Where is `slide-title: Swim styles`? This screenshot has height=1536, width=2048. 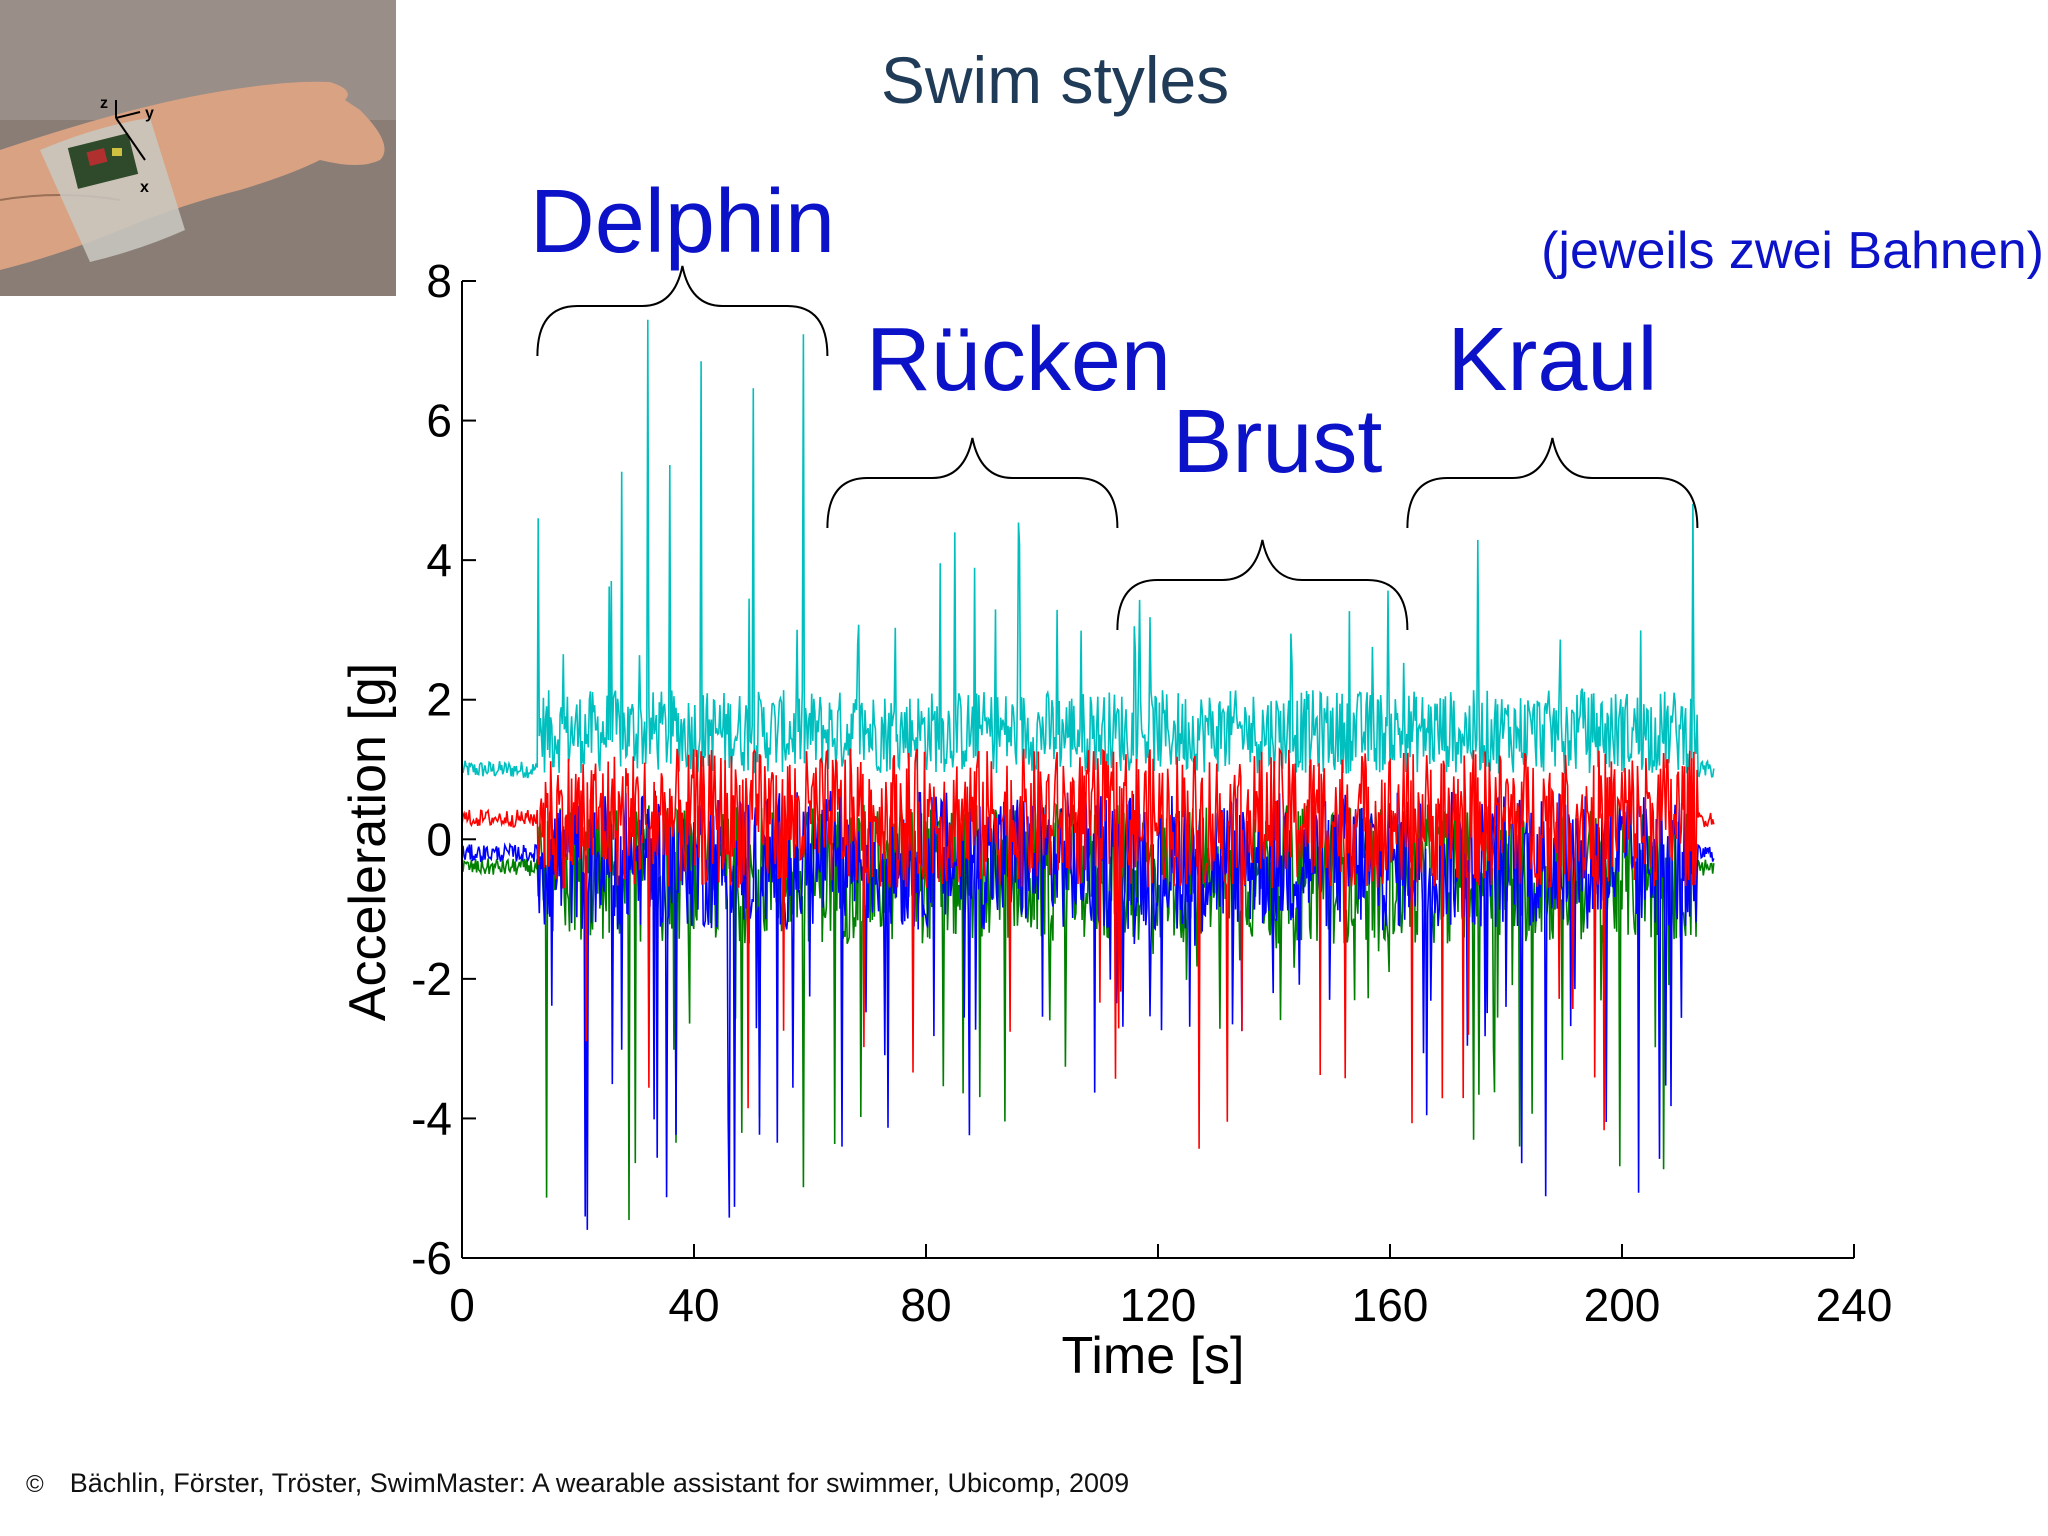 slide-title: Swim styles is located at coordinates (1055, 80).